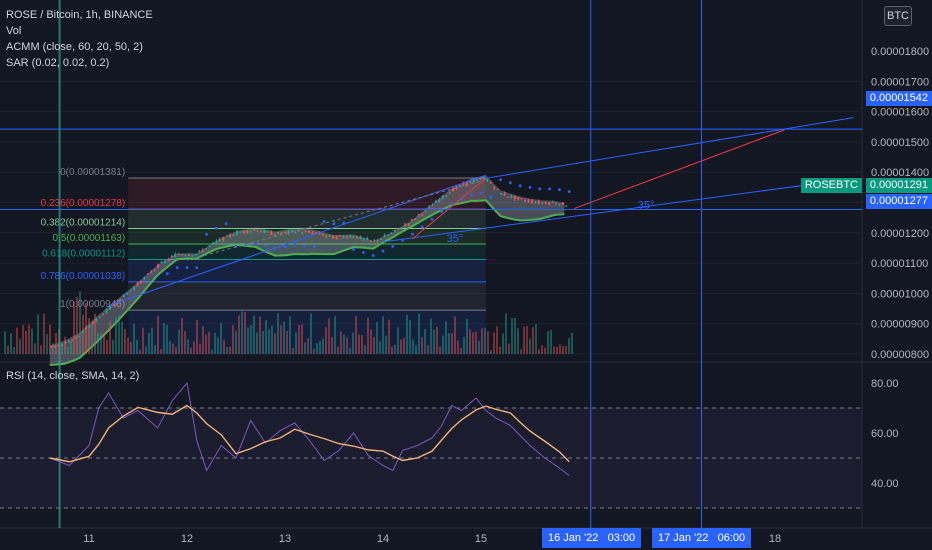  I want to click on fib-zone, so click(307, 296).